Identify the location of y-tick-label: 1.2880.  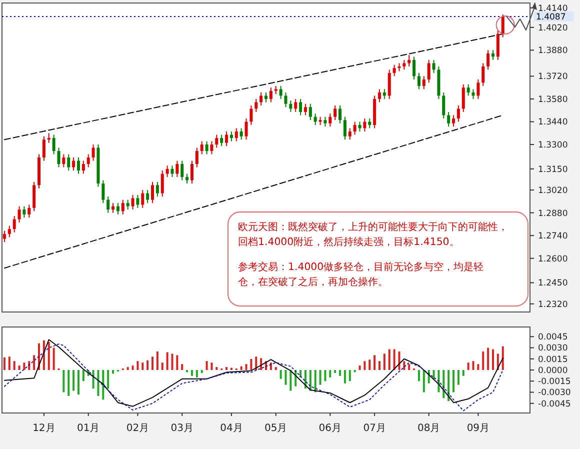
(553, 213).